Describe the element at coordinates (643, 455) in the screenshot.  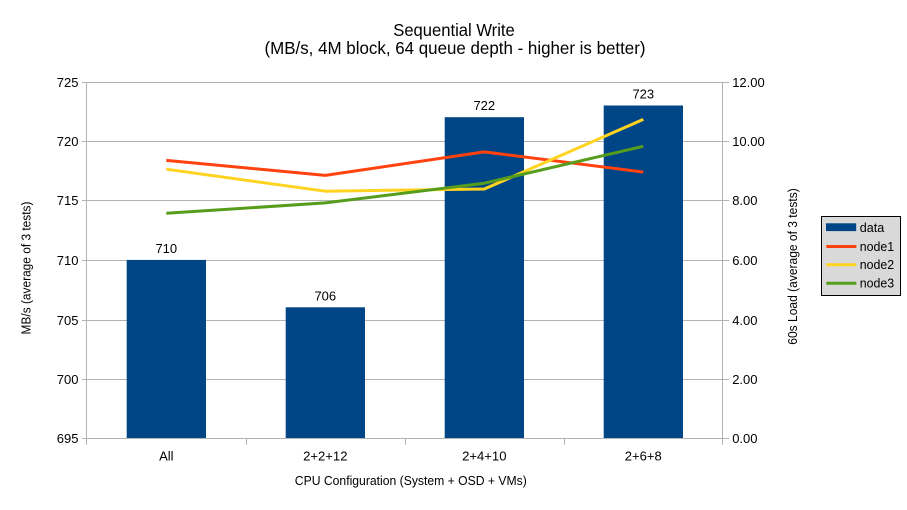
I see `svg-text: 2+6+8` at that location.